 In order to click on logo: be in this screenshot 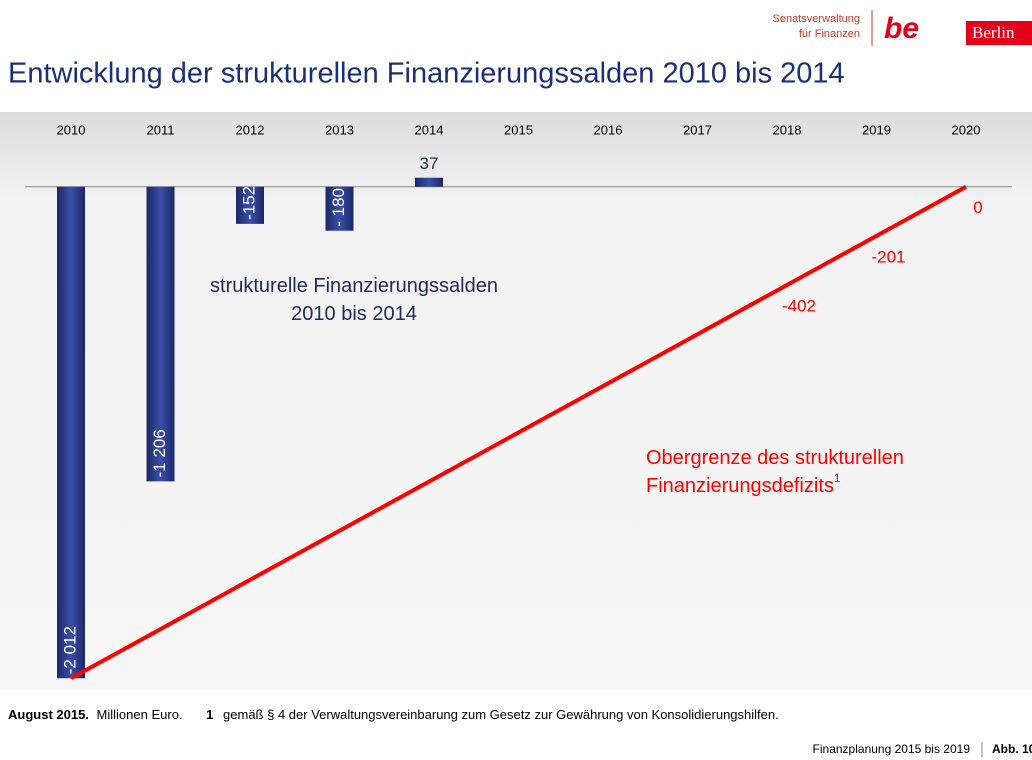, I will do `click(901, 28)`.